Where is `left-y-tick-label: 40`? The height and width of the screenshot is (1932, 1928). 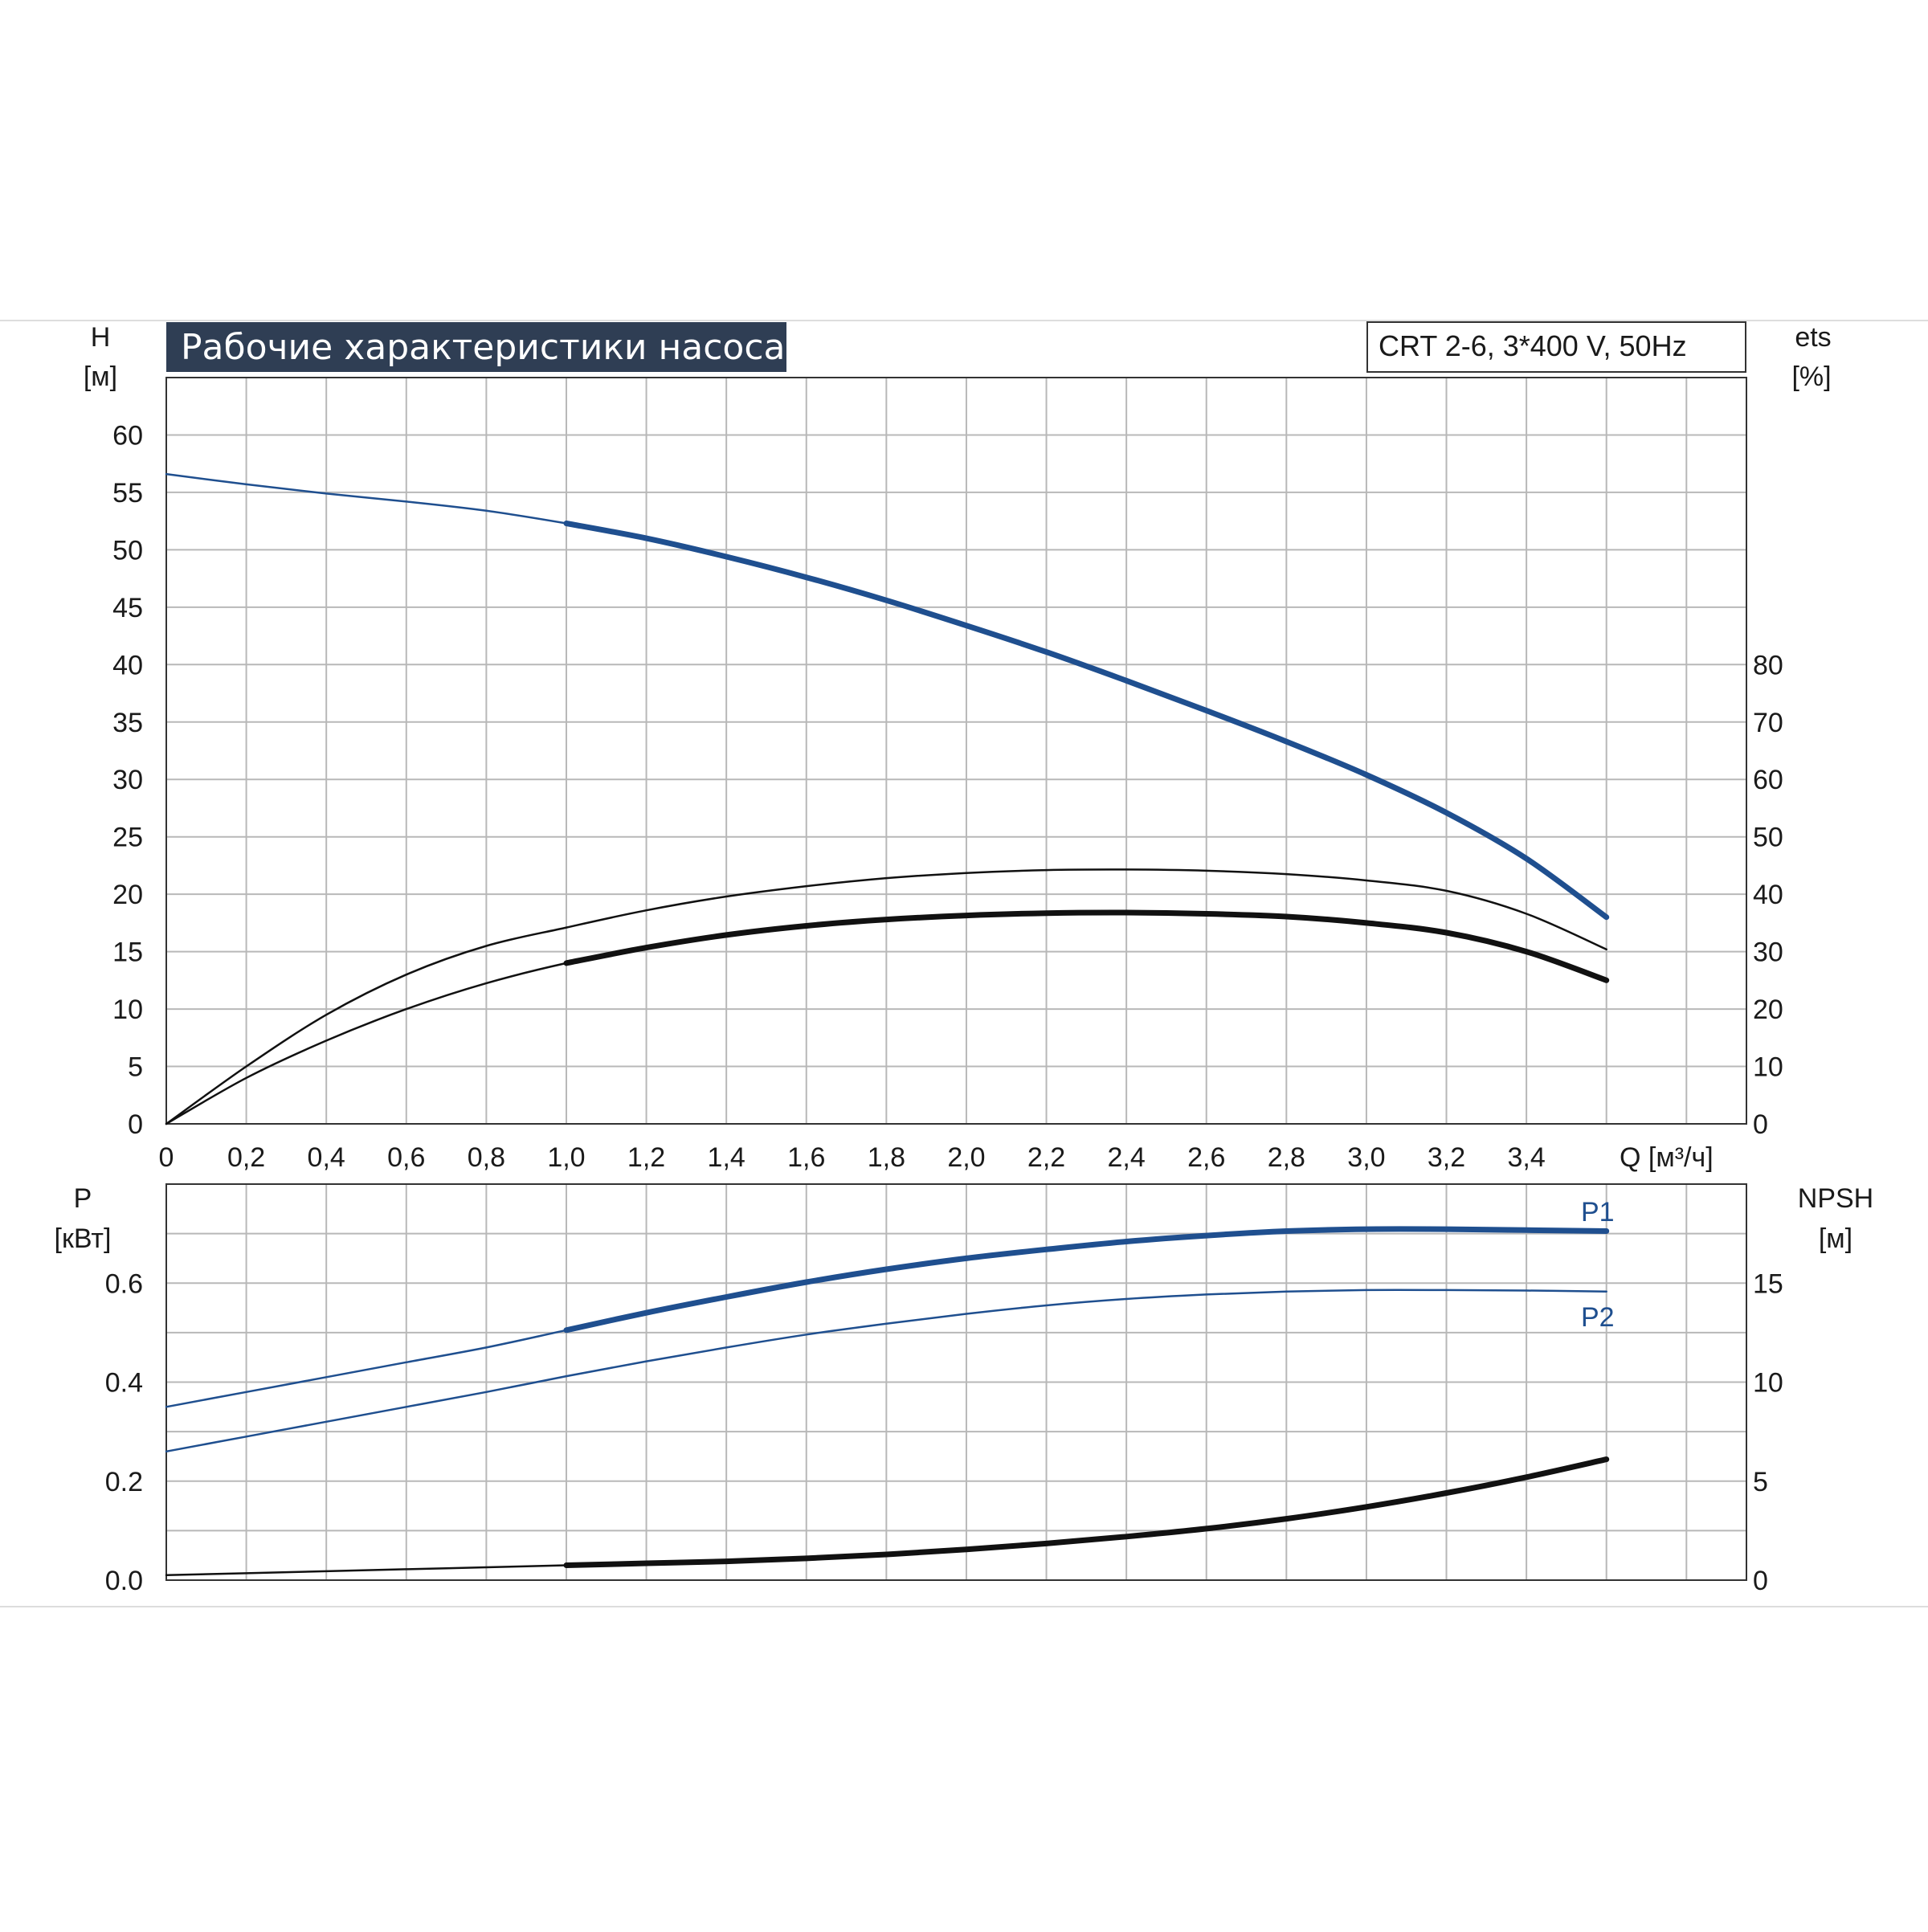
left-y-tick-label: 40 is located at coordinates (128, 665).